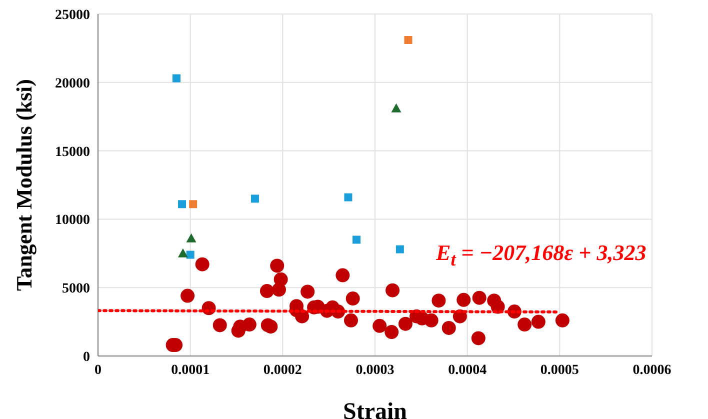 This screenshot has height=419, width=708. Describe the element at coordinates (190, 370) in the screenshot. I see `x-tick-label: 0.0001` at that location.